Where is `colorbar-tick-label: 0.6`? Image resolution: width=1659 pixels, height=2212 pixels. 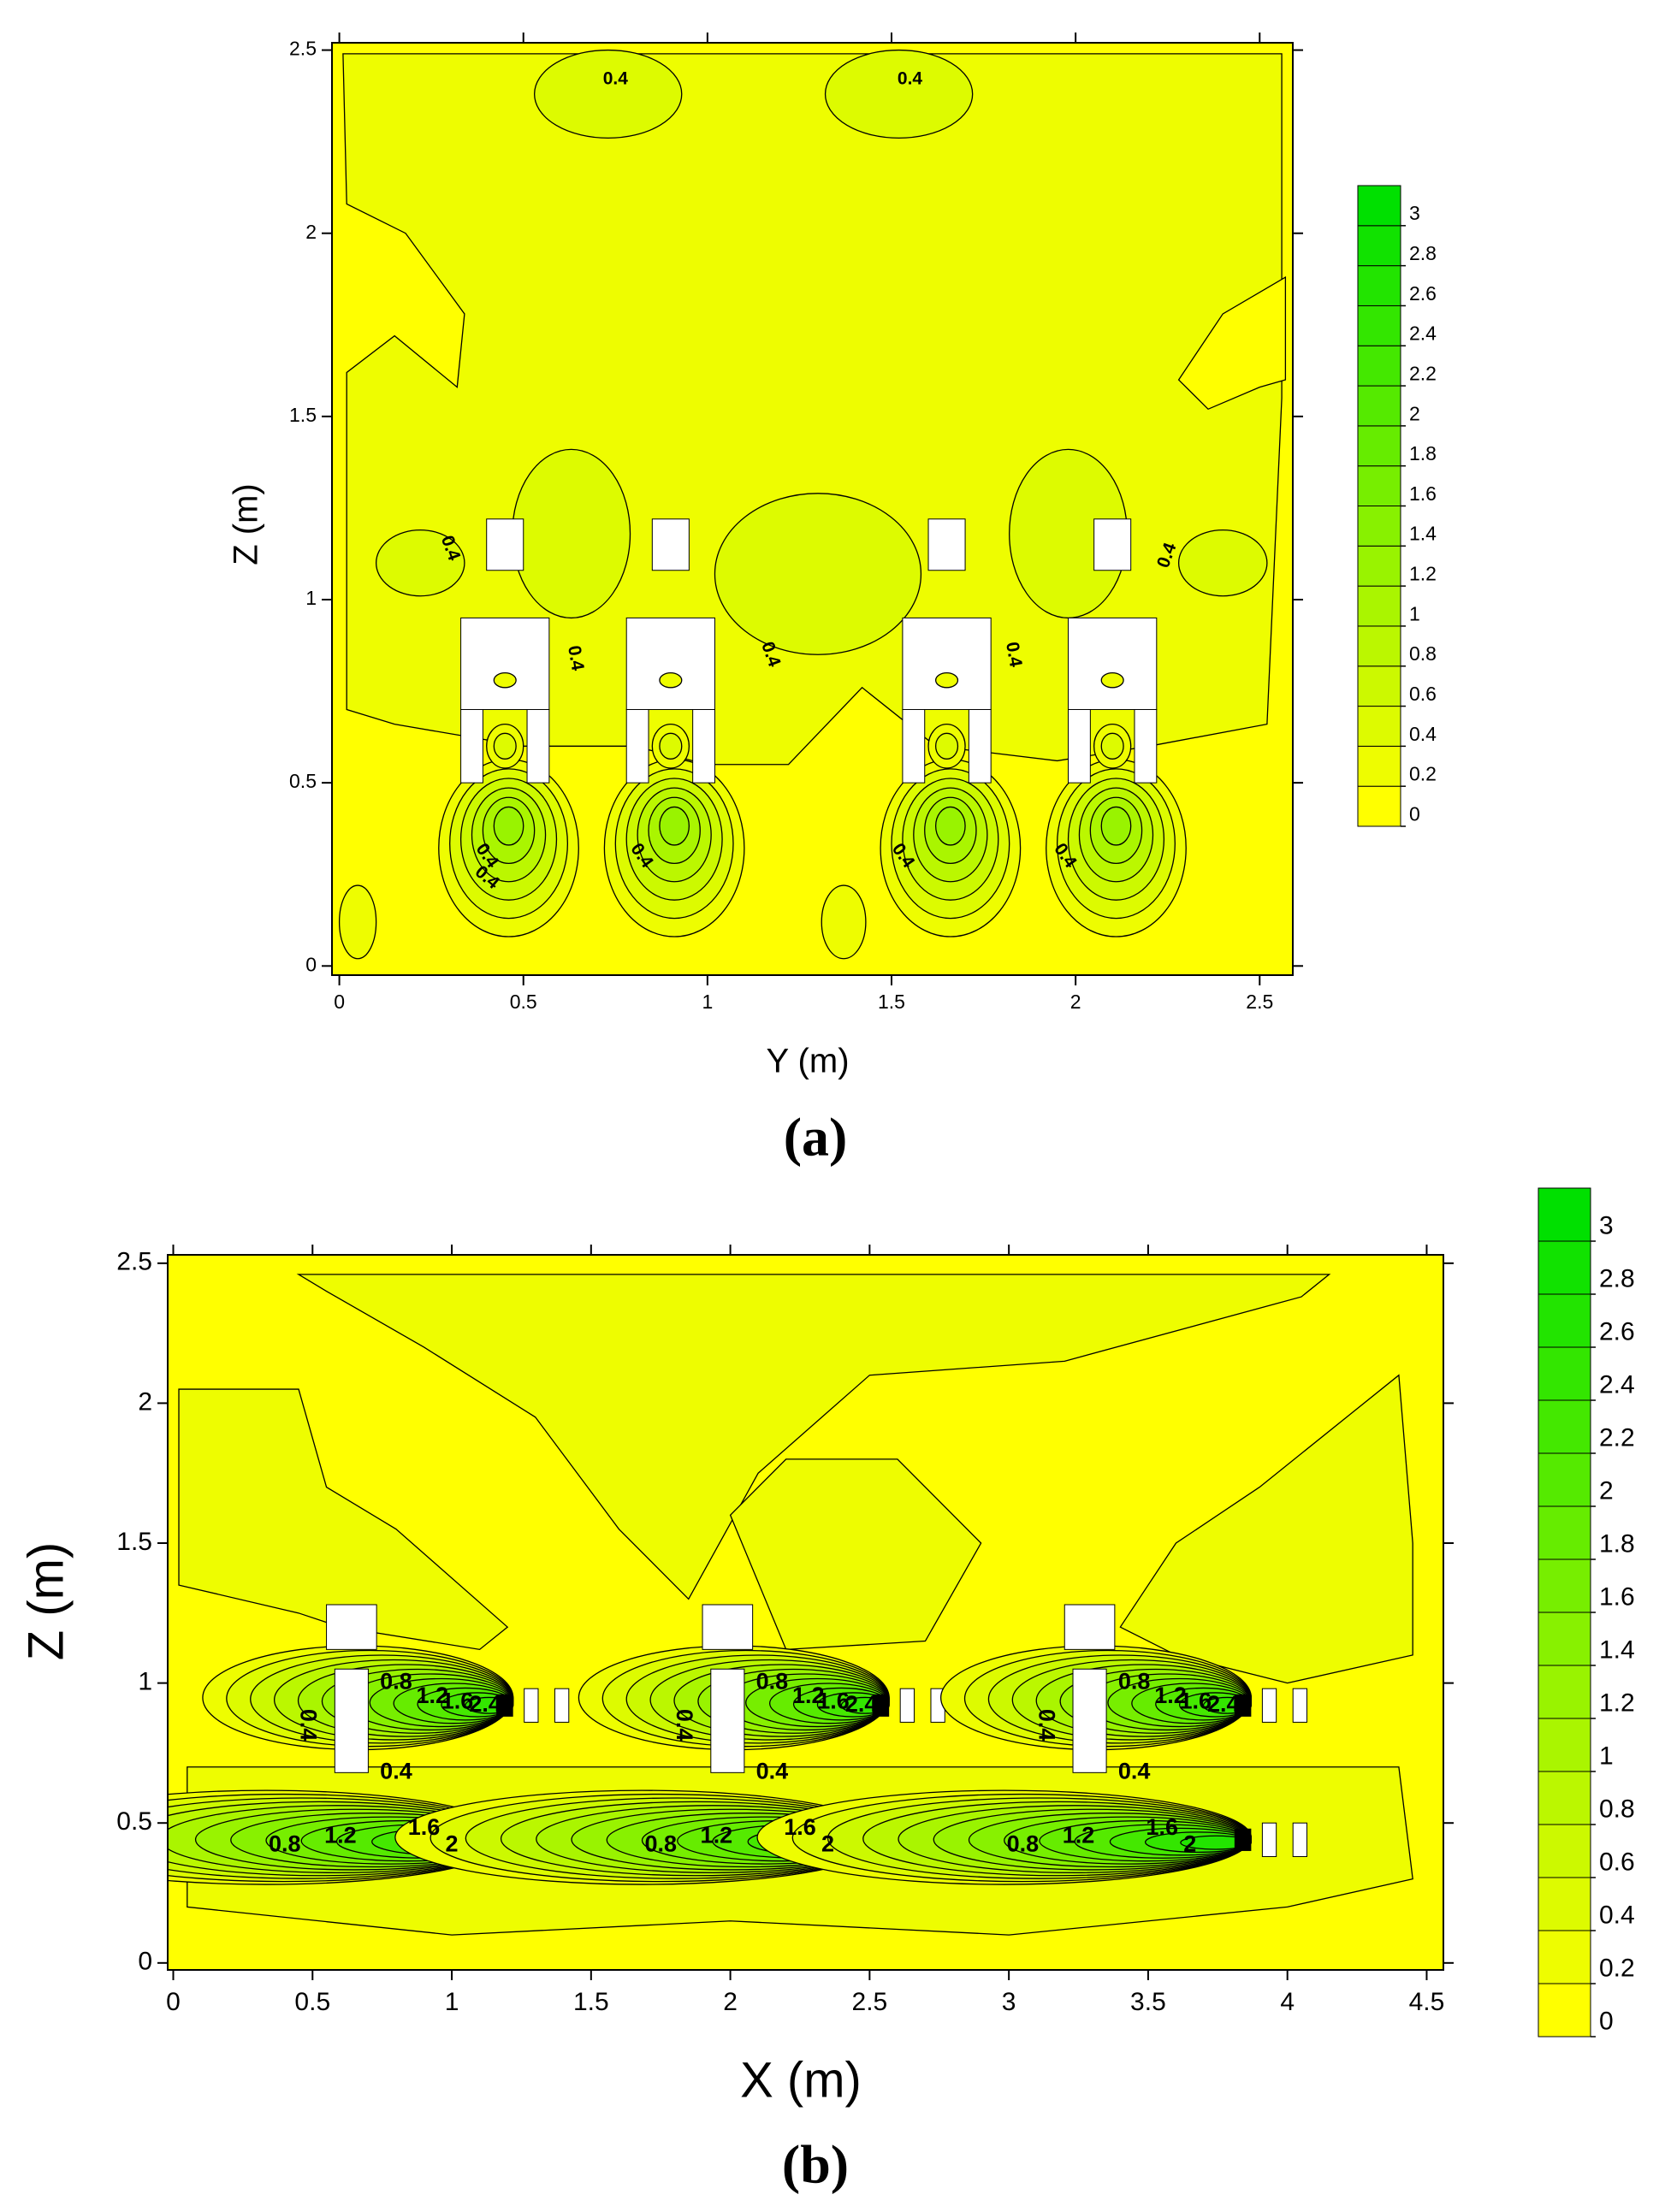 colorbar-tick-label: 0.6 is located at coordinates (1423, 694).